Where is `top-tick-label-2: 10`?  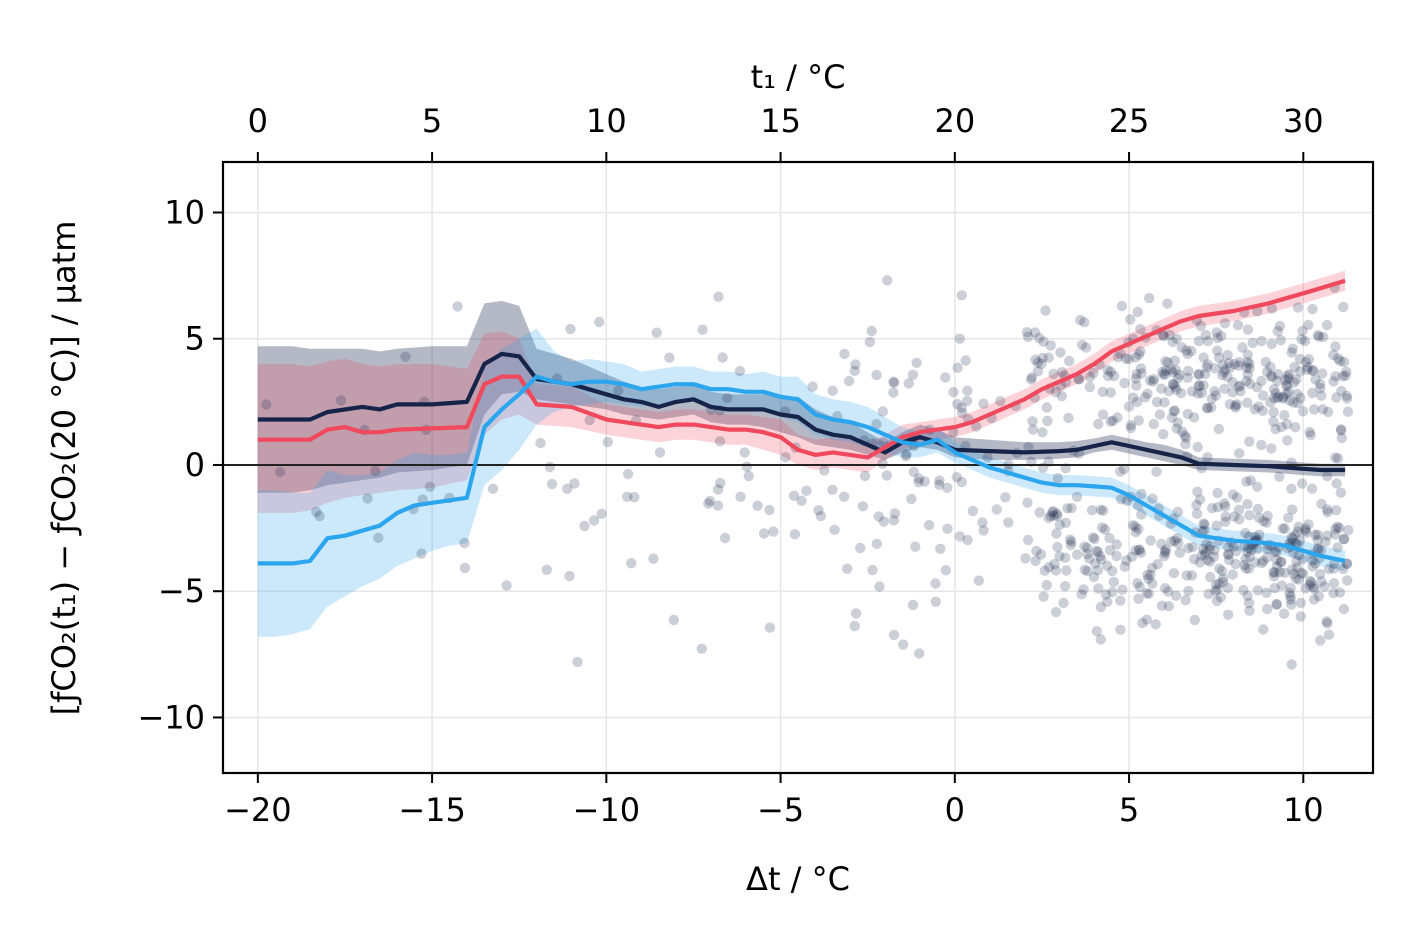 top-tick-label-2: 10 is located at coordinates (606, 121).